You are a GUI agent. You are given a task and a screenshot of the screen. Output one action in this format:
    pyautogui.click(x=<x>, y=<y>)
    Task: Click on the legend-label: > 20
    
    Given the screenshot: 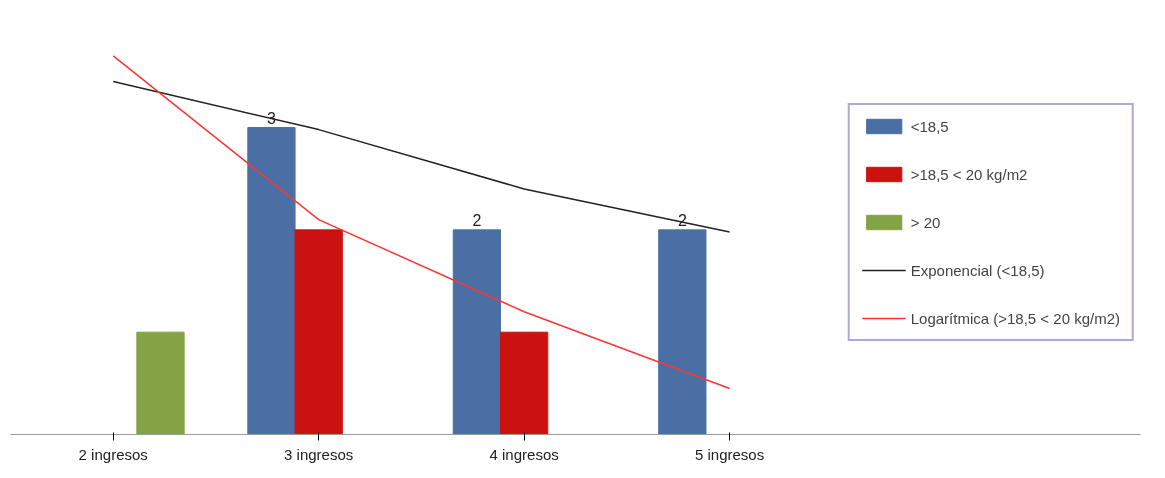 What is the action you would take?
    pyautogui.click(x=925, y=222)
    